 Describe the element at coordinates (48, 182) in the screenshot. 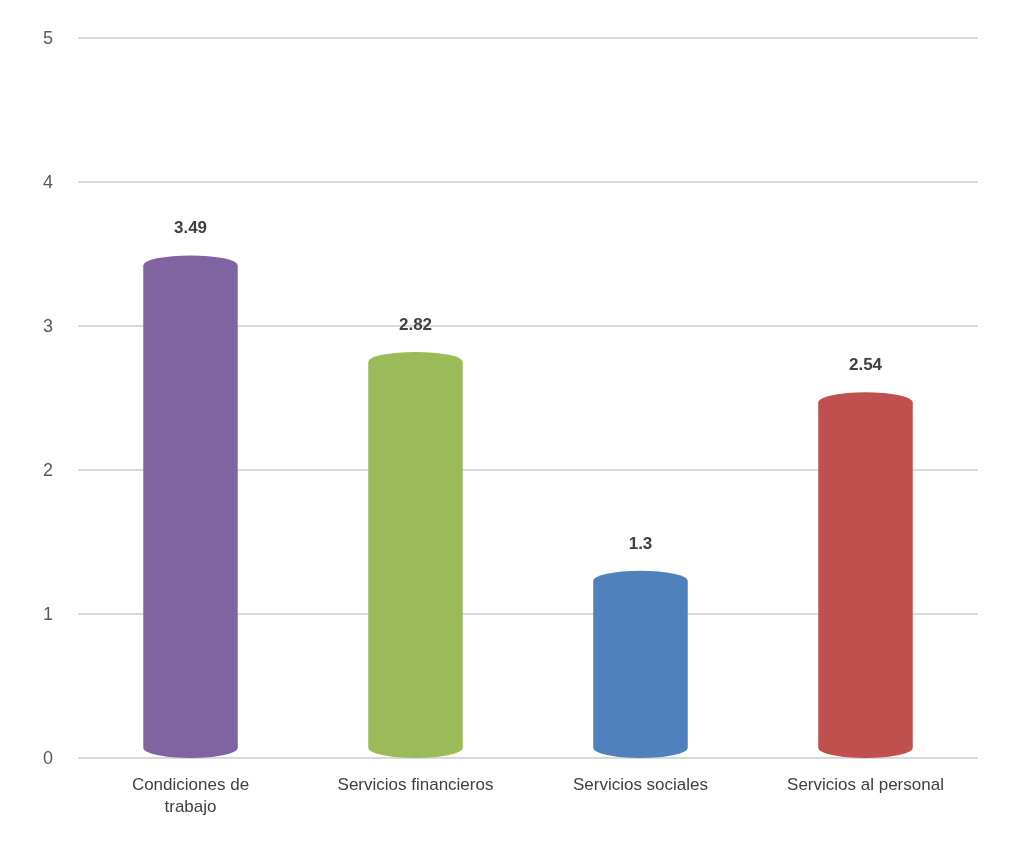

I see `y-tick-label: 4` at that location.